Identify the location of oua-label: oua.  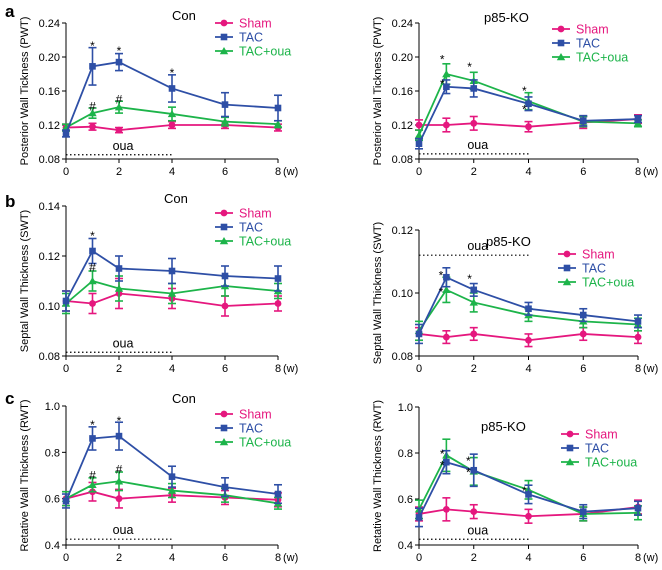
(477, 530).